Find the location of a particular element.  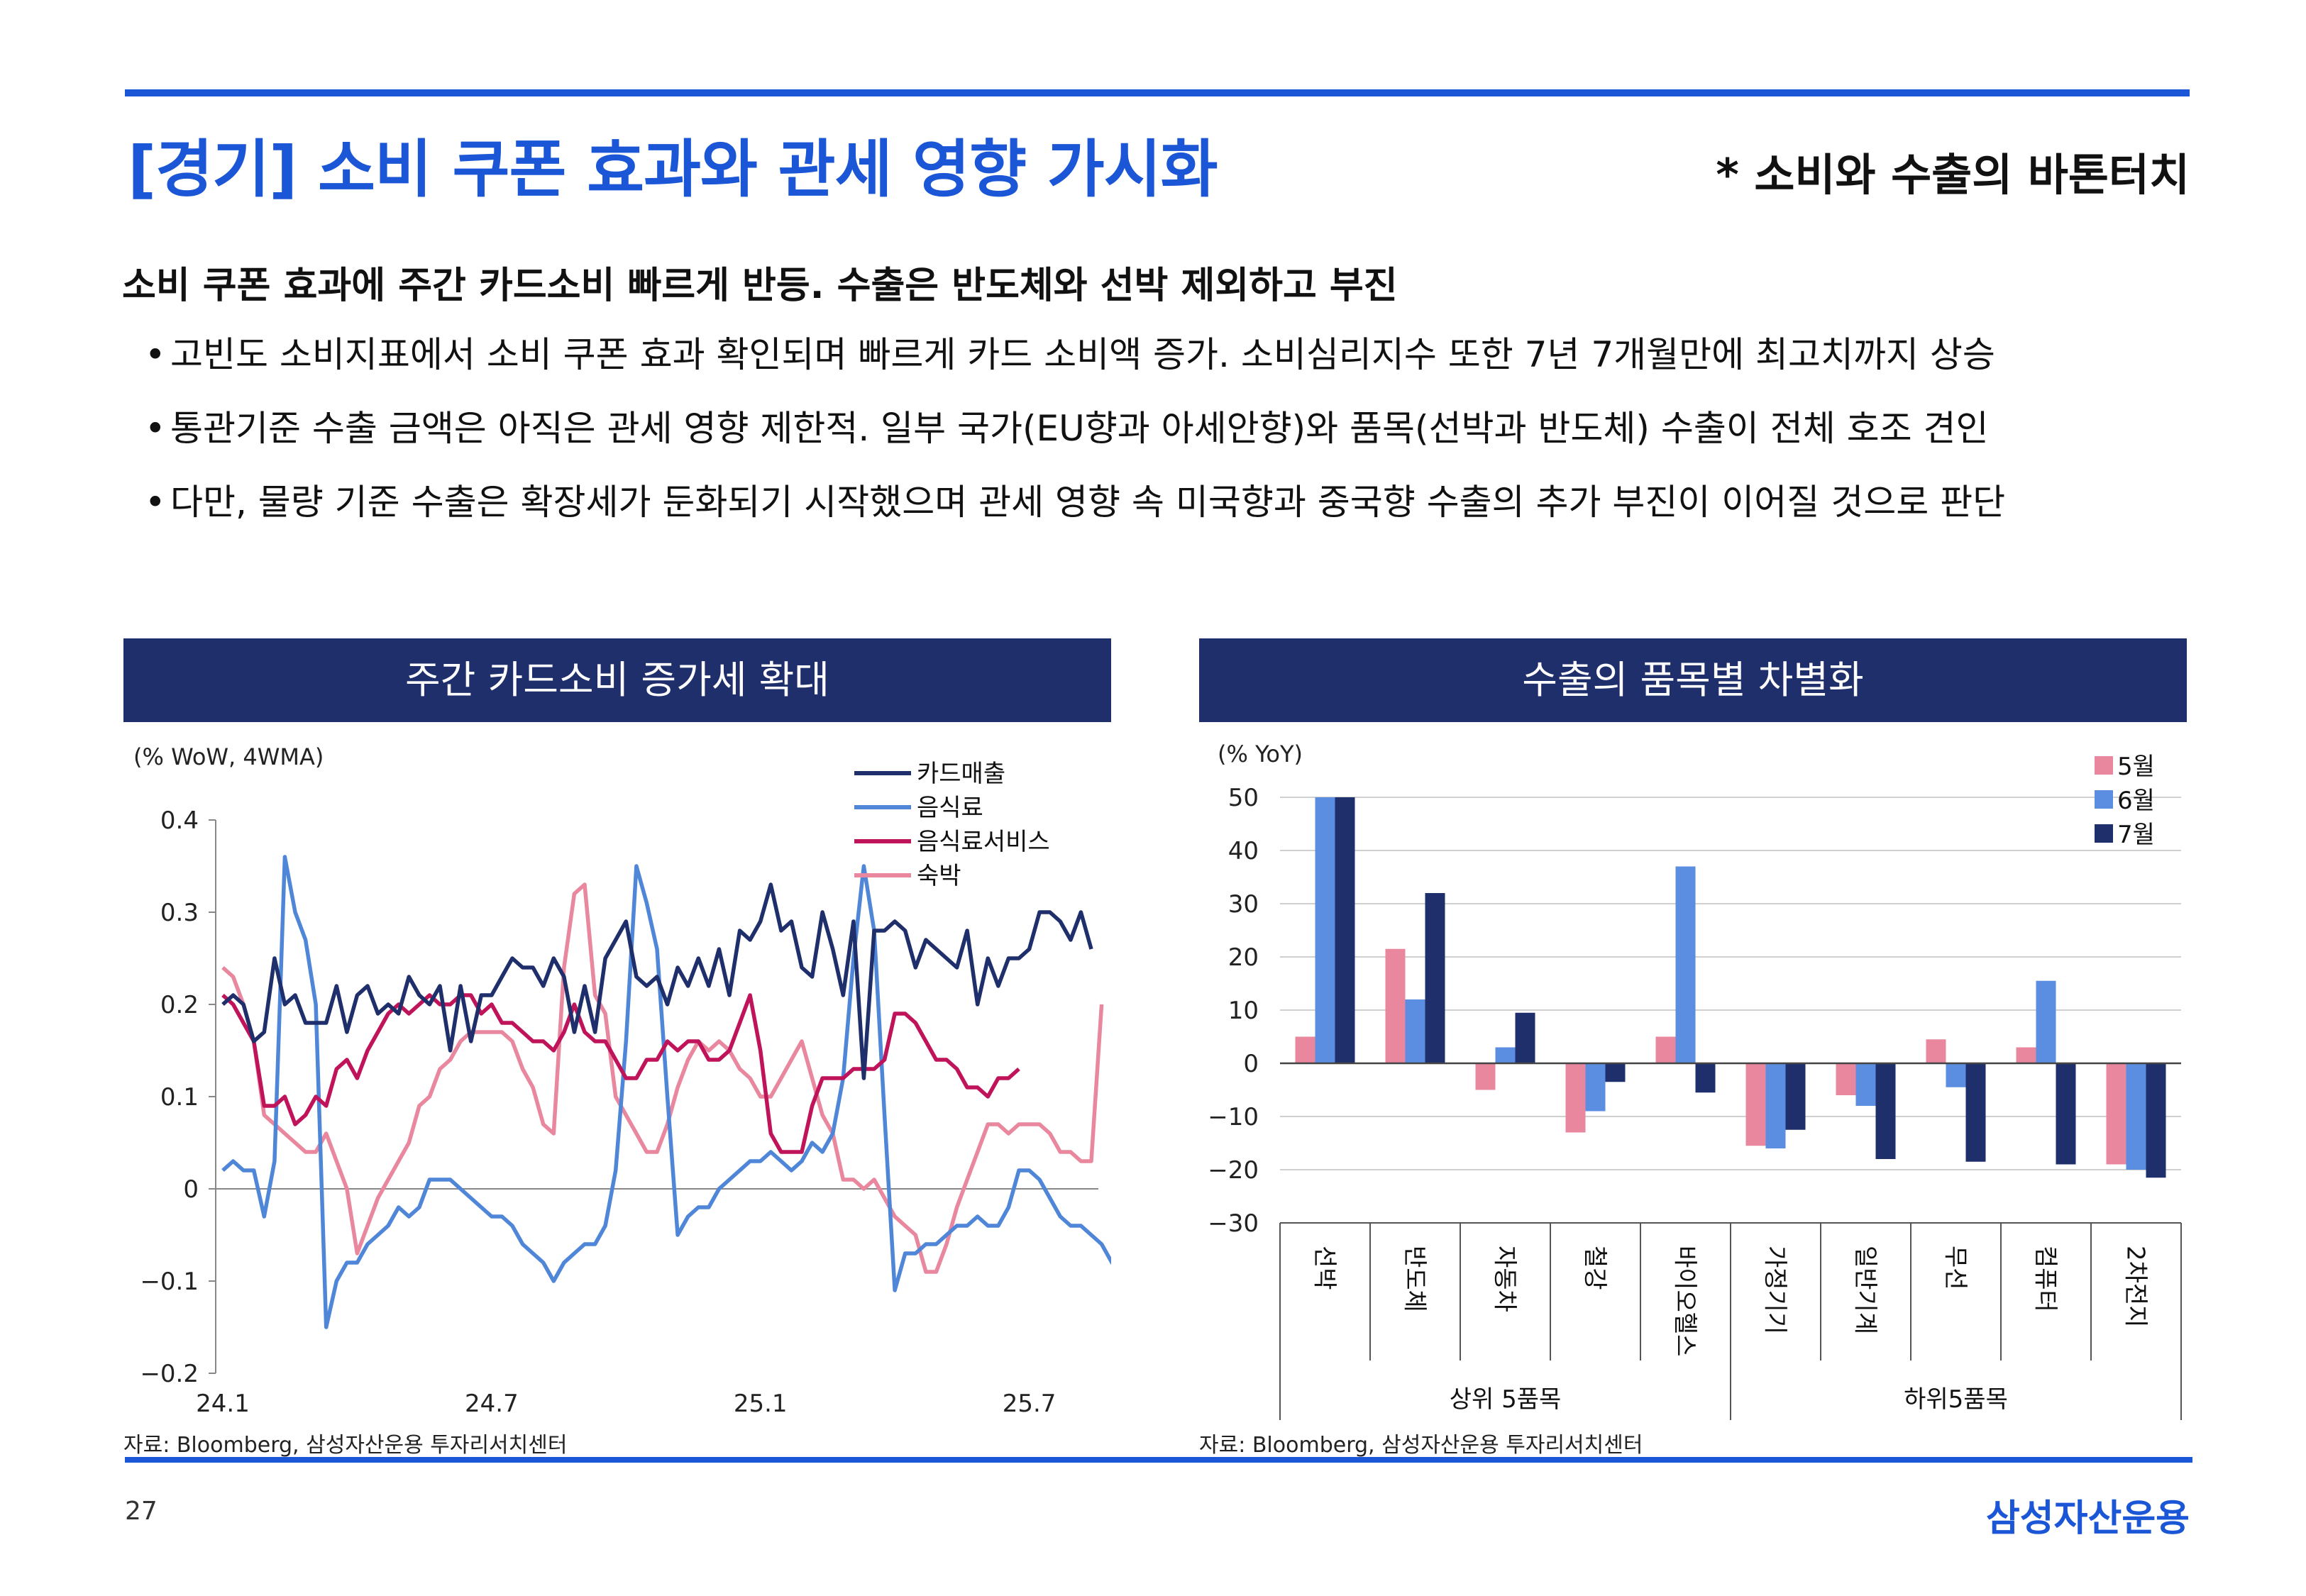

series-line-음식료 is located at coordinates (666, 1092).